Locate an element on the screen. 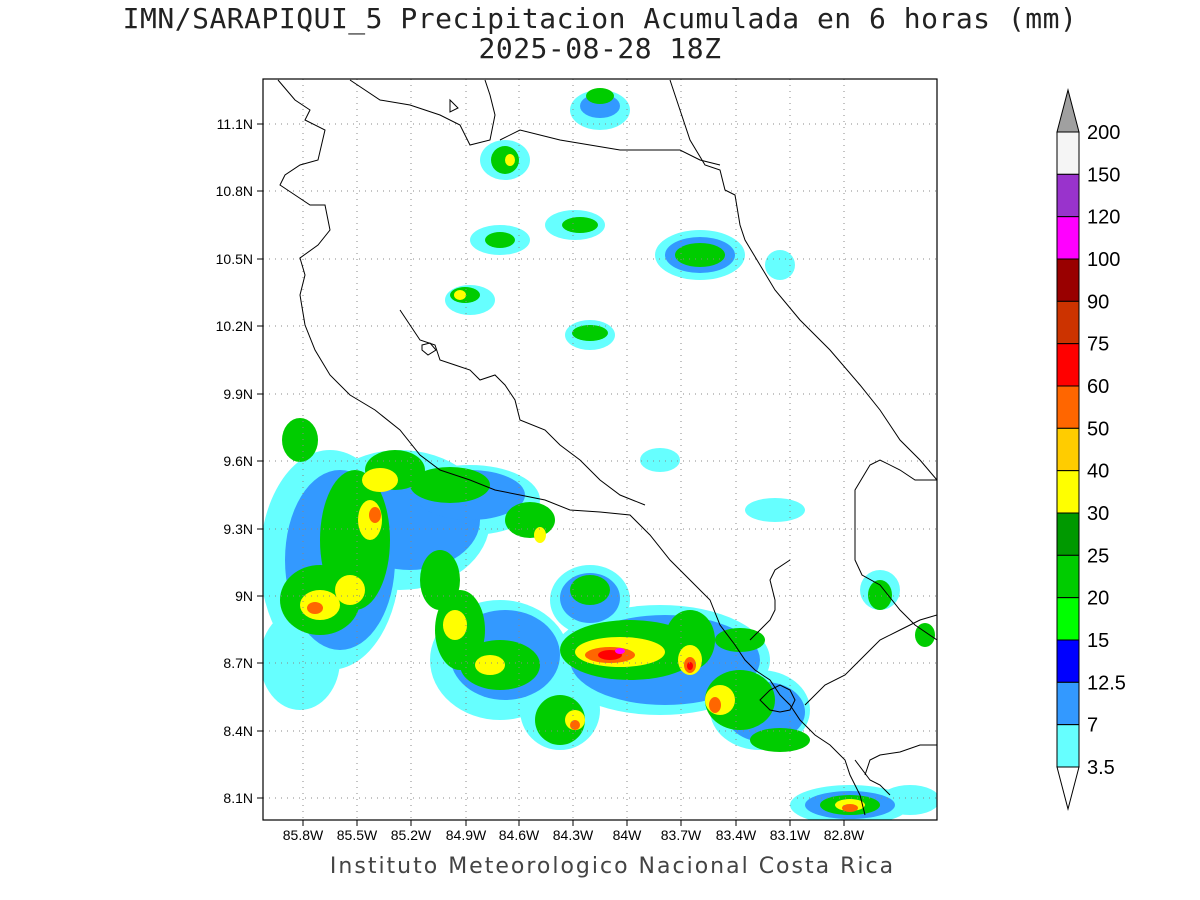 This screenshot has height=900, width=1200. lon-tick-label: 84.6W is located at coordinates (519, 835).